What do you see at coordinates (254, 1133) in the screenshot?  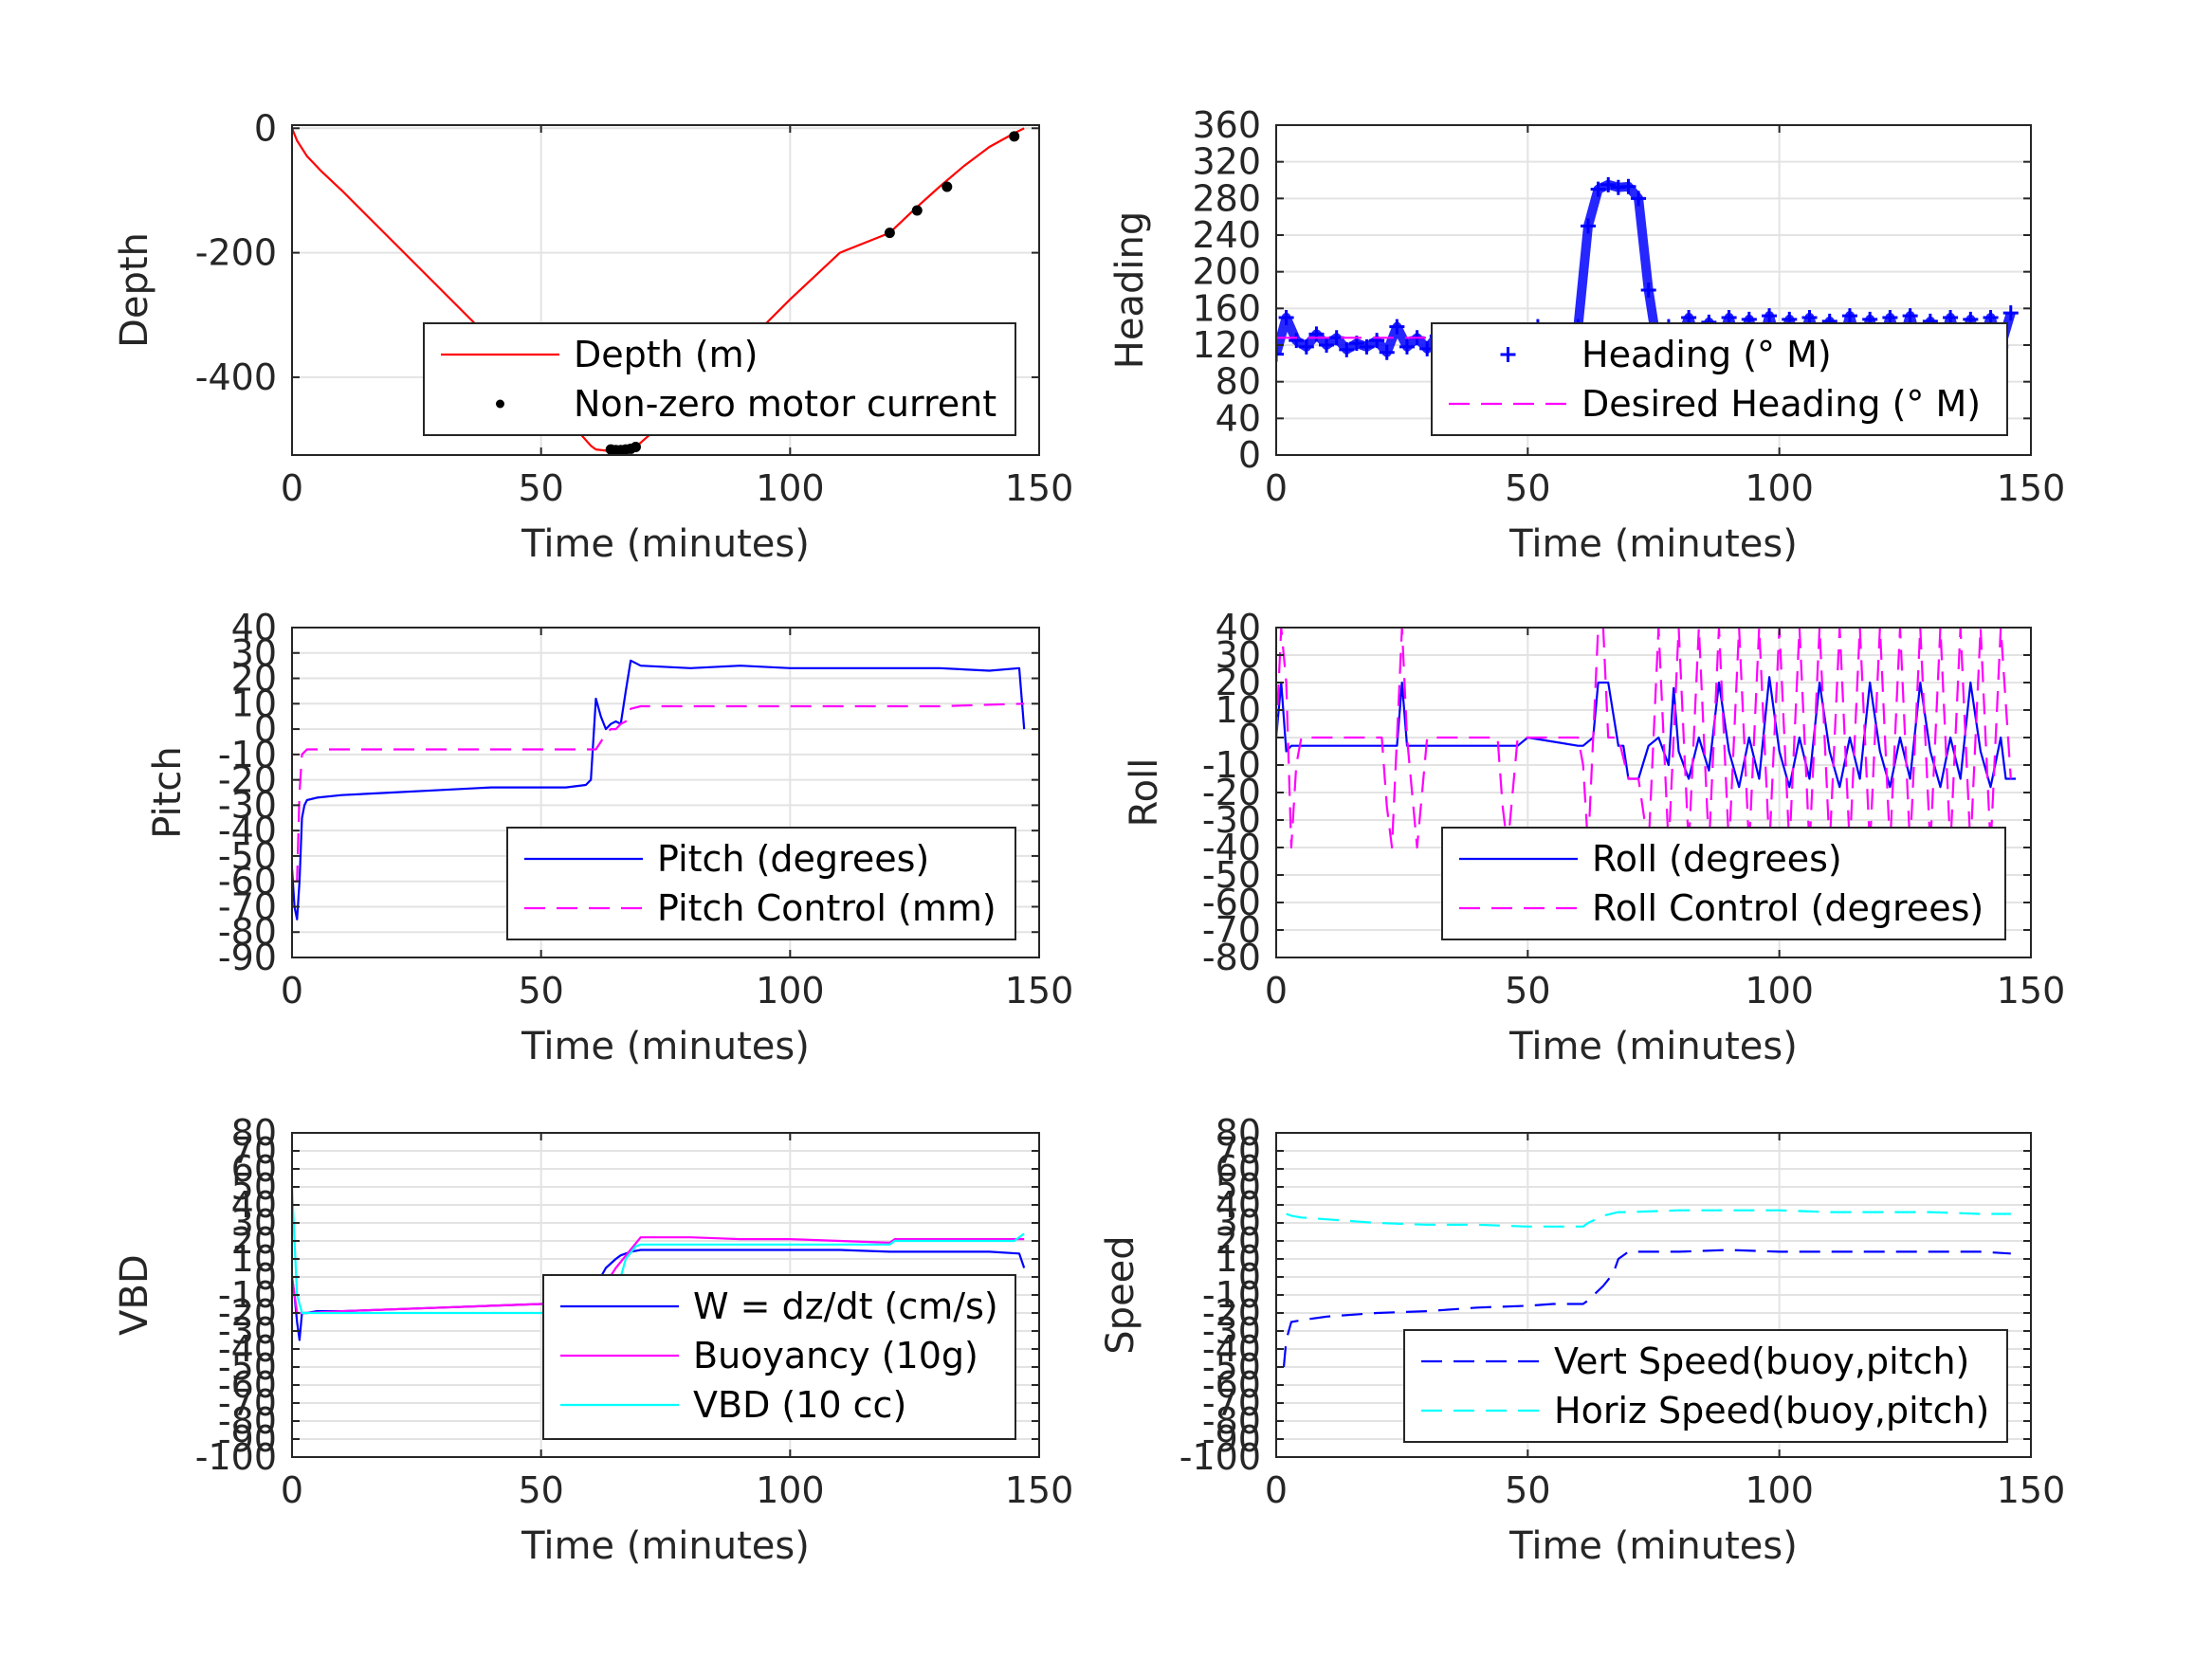 I see `y-tick-label: 80` at bounding box center [254, 1133].